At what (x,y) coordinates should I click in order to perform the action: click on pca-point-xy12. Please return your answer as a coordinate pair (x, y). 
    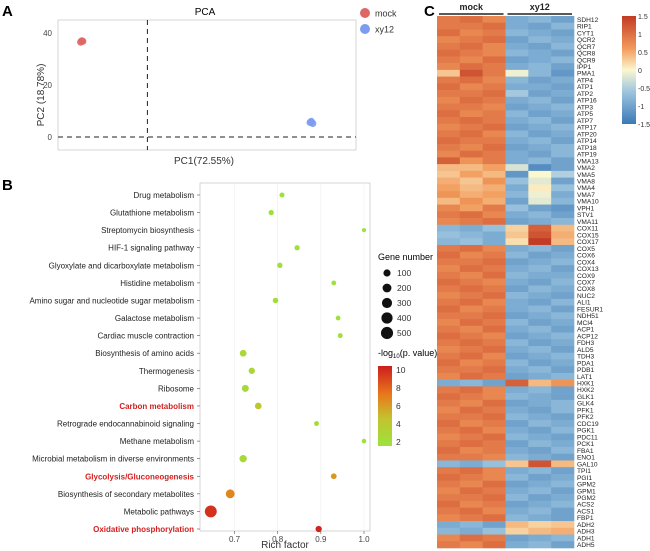
    Looking at the image, I should click on (310, 122).